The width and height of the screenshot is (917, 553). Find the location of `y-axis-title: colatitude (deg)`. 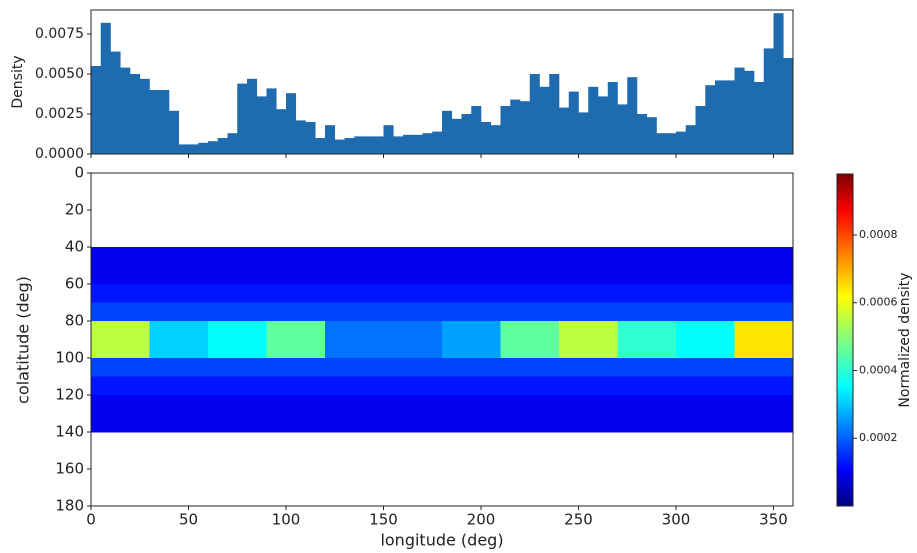

y-axis-title: colatitude (deg) is located at coordinates (23, 340).